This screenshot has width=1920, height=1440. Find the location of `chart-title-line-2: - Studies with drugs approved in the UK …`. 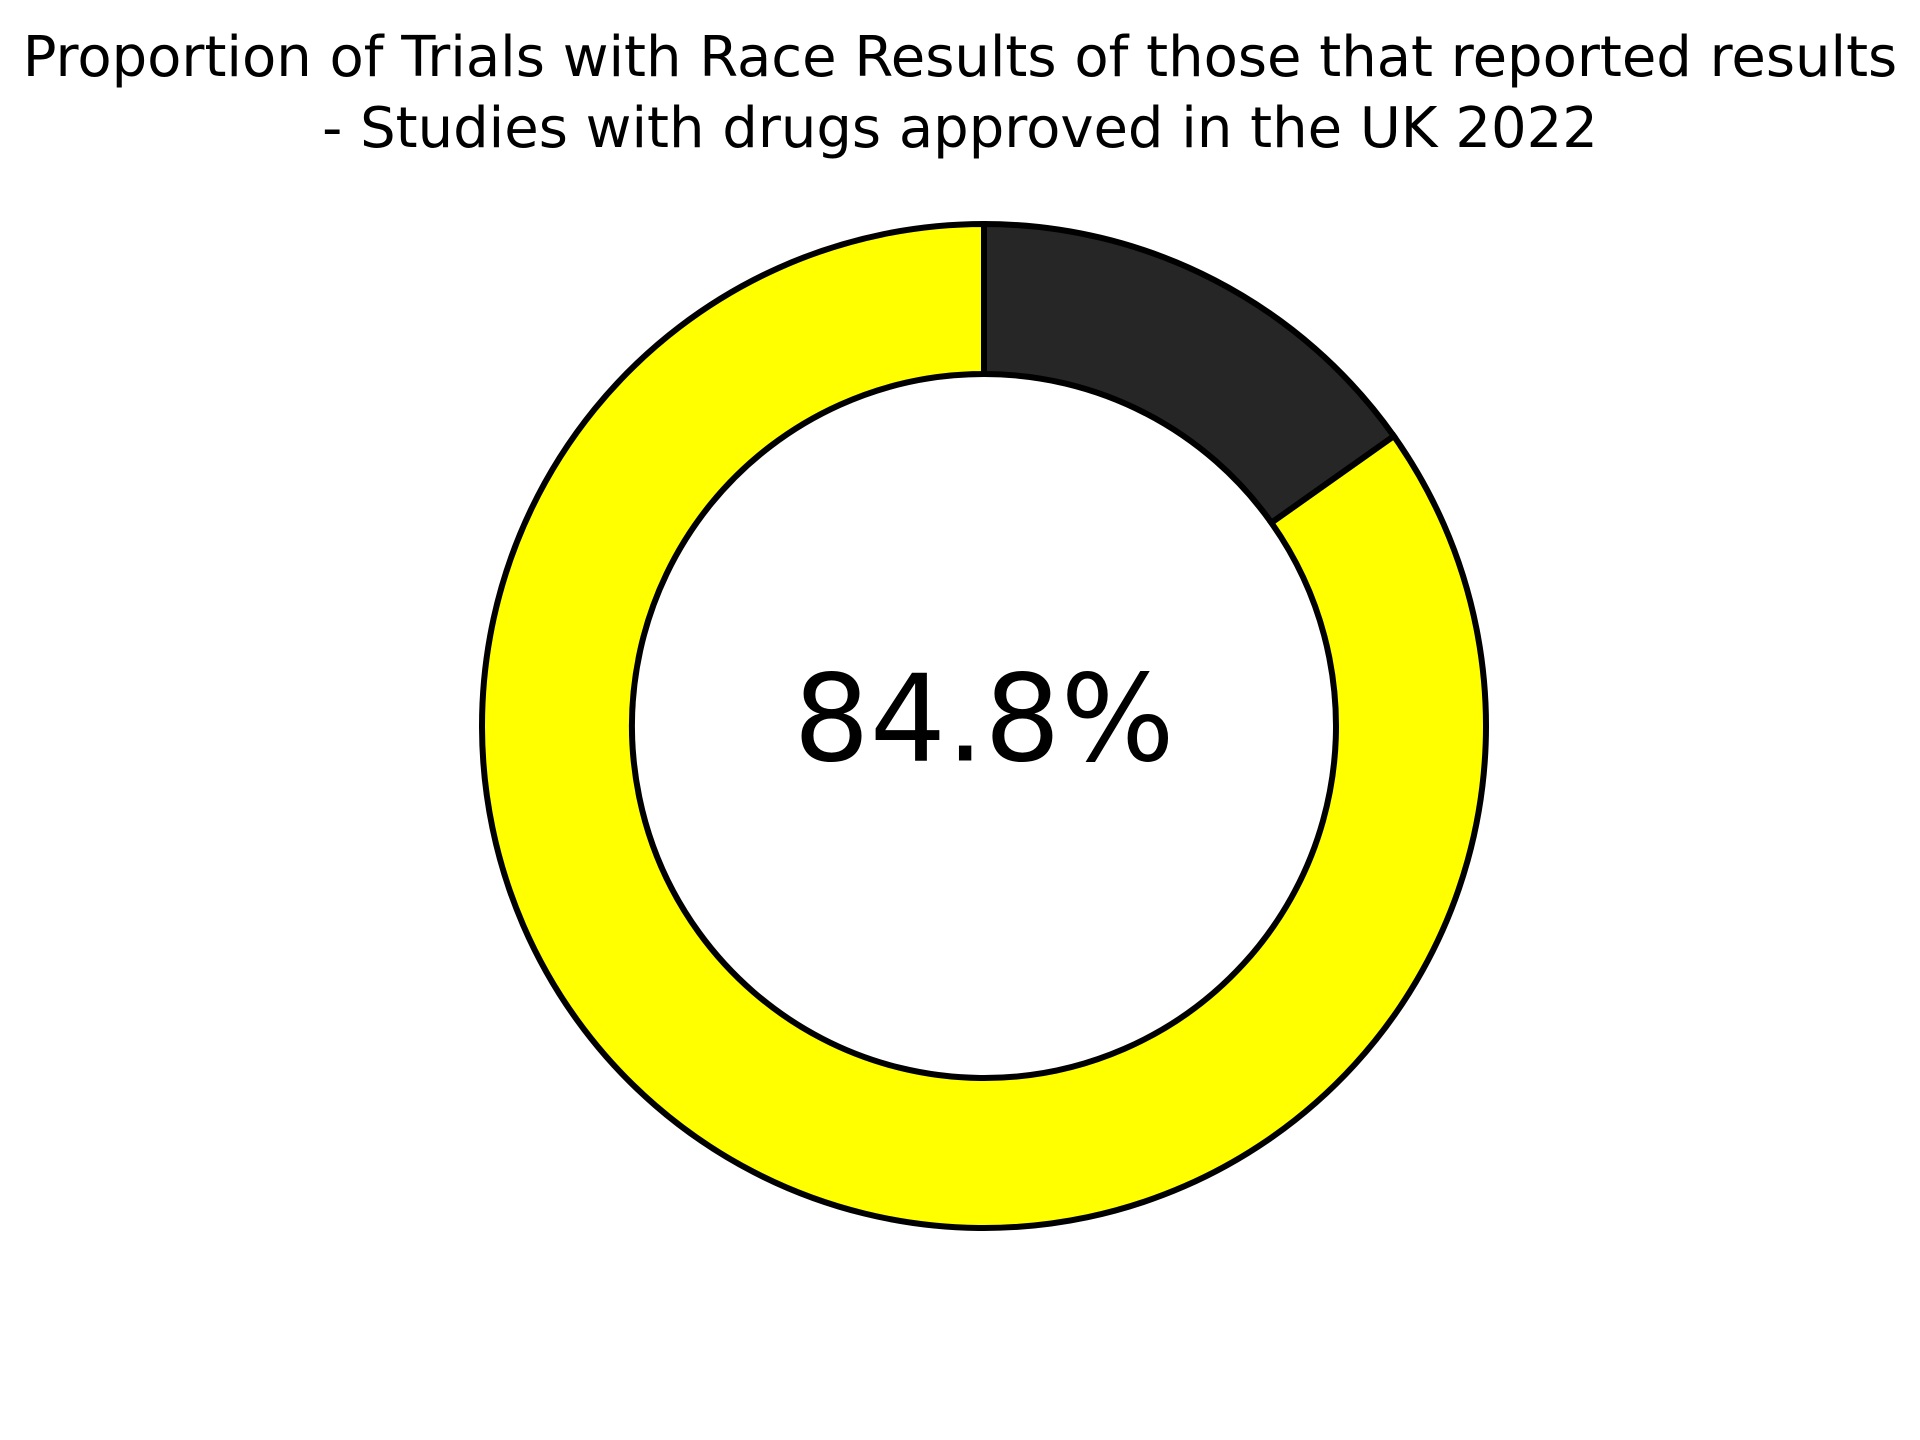

chart-title-line-2: - Studies with drugs approved in the UK … is located at coordinates (960, 128).